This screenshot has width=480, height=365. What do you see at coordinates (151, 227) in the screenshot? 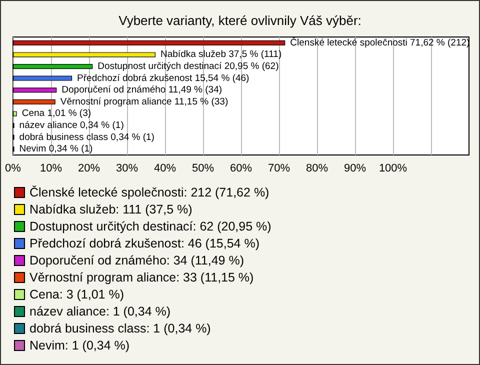
I see `legend-label: Dostupnost určitých destinací: 62 (20,95 %)` at bounding box center [151, 227].